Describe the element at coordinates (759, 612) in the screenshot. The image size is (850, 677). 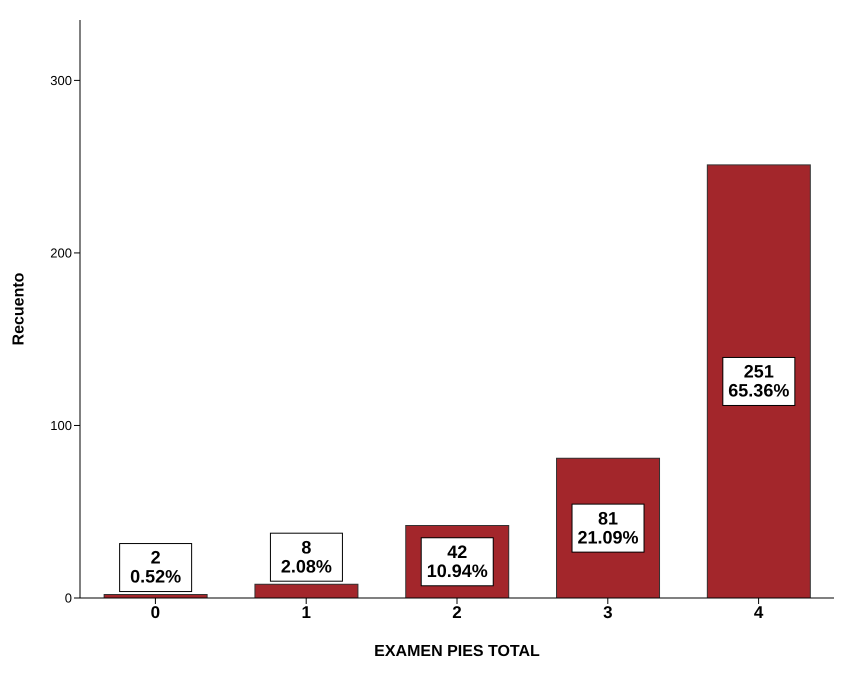
I see `x-tick-label: 4` at that location.